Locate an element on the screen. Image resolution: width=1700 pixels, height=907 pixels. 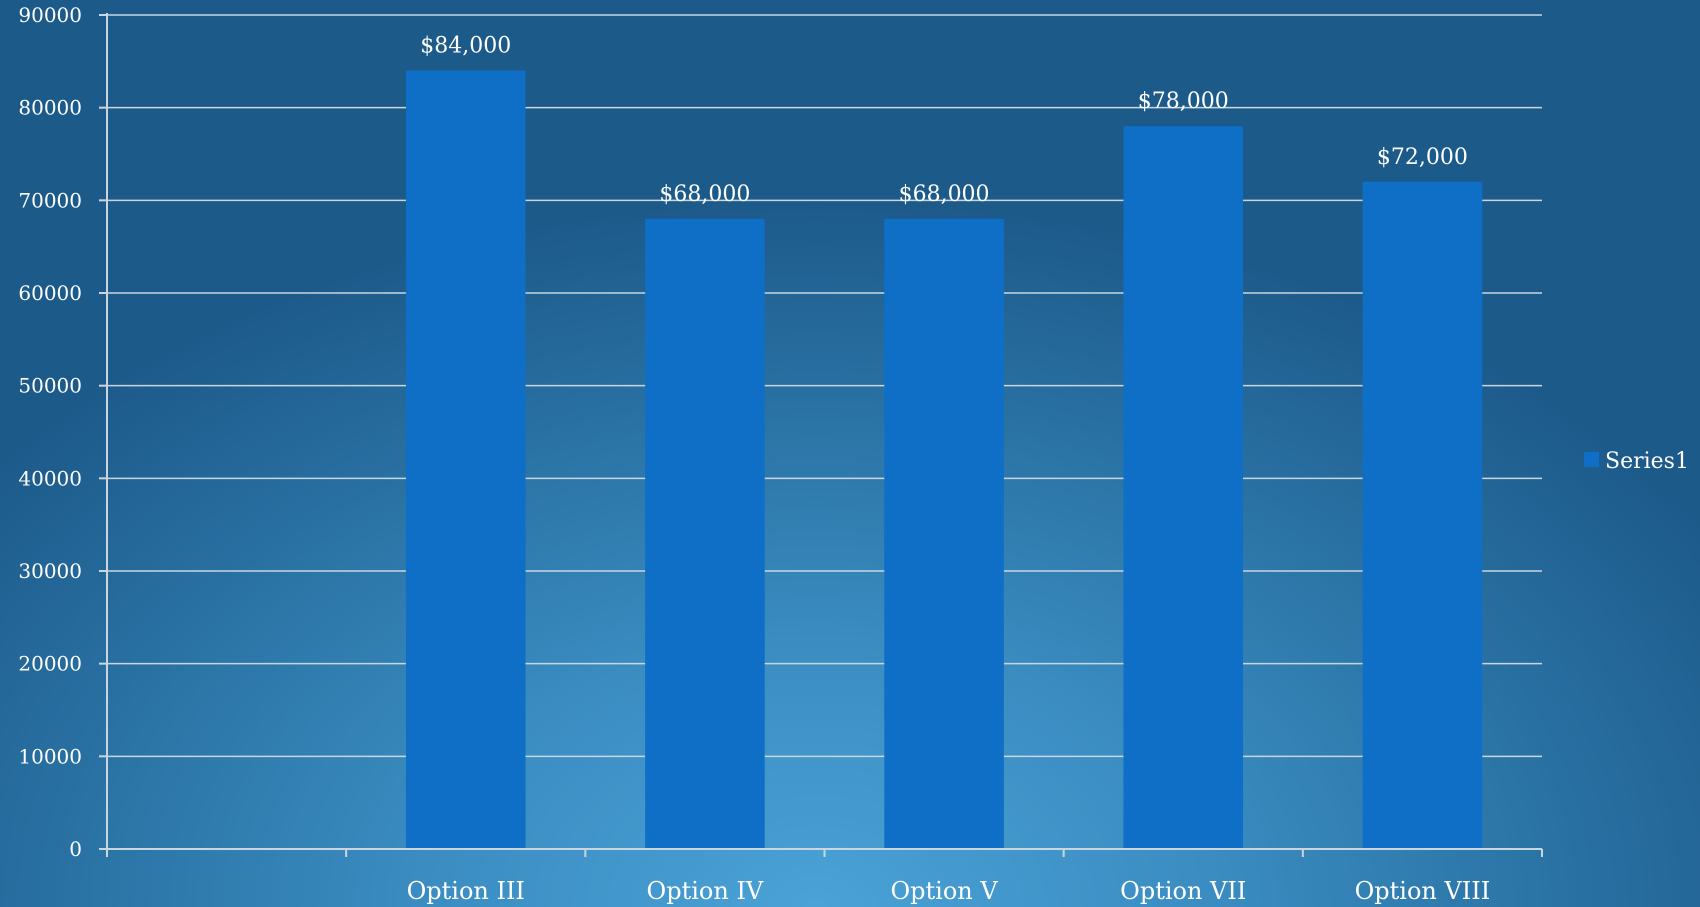
data-label: $78,000 is located at coordinates (1183, 101).